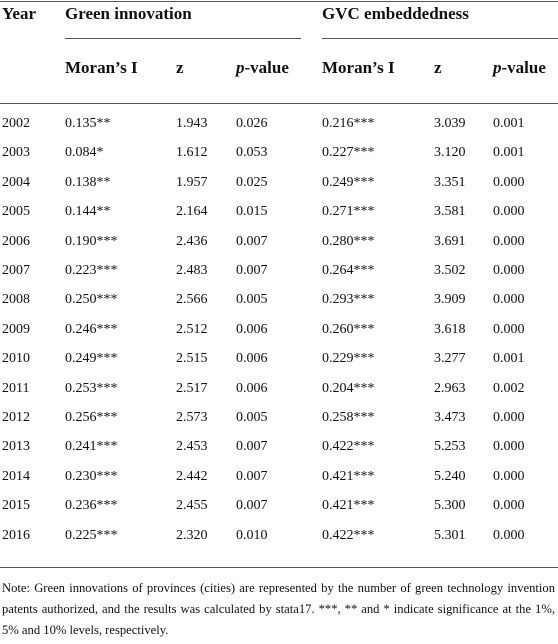  I want to click on row-year: 2004, so click(16, 182).